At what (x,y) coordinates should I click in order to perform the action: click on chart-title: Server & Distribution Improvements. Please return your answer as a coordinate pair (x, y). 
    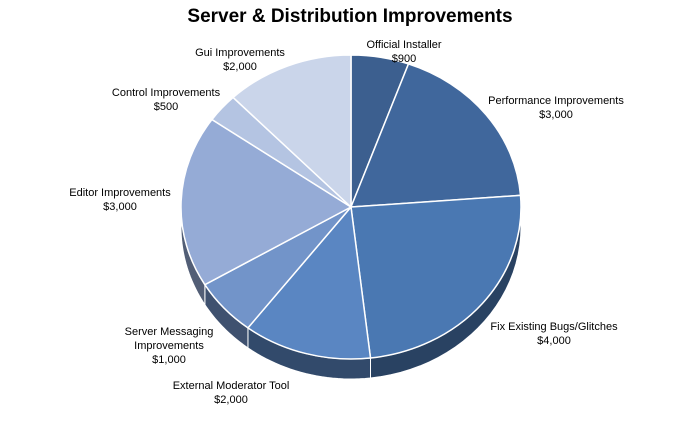
    Looking at the image, I should click on (350, 16).